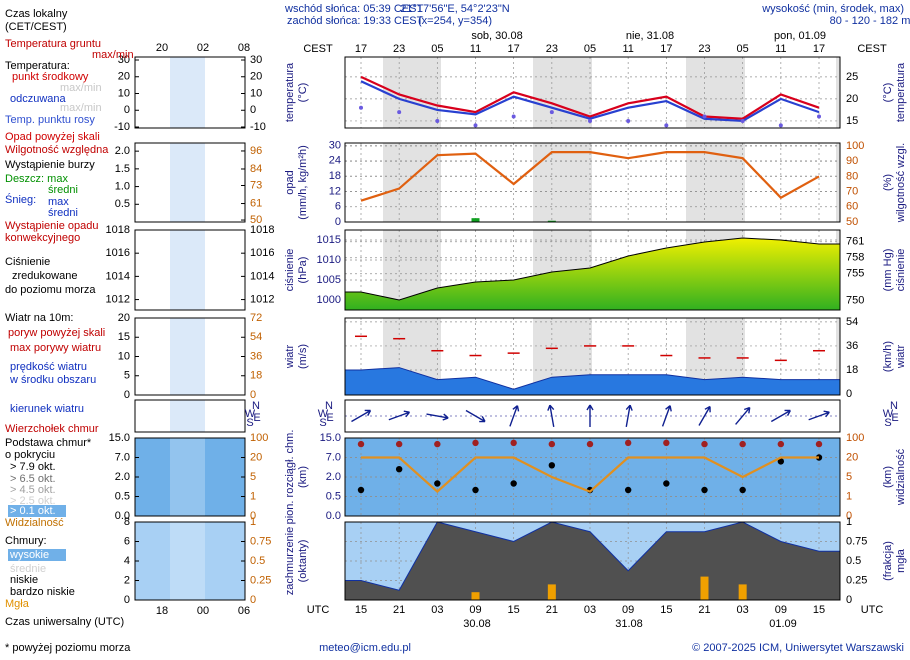 Image resolution: width=910 pixels, height=660 pixels. I want to click on utc-tick: 15, so click(514, 610).